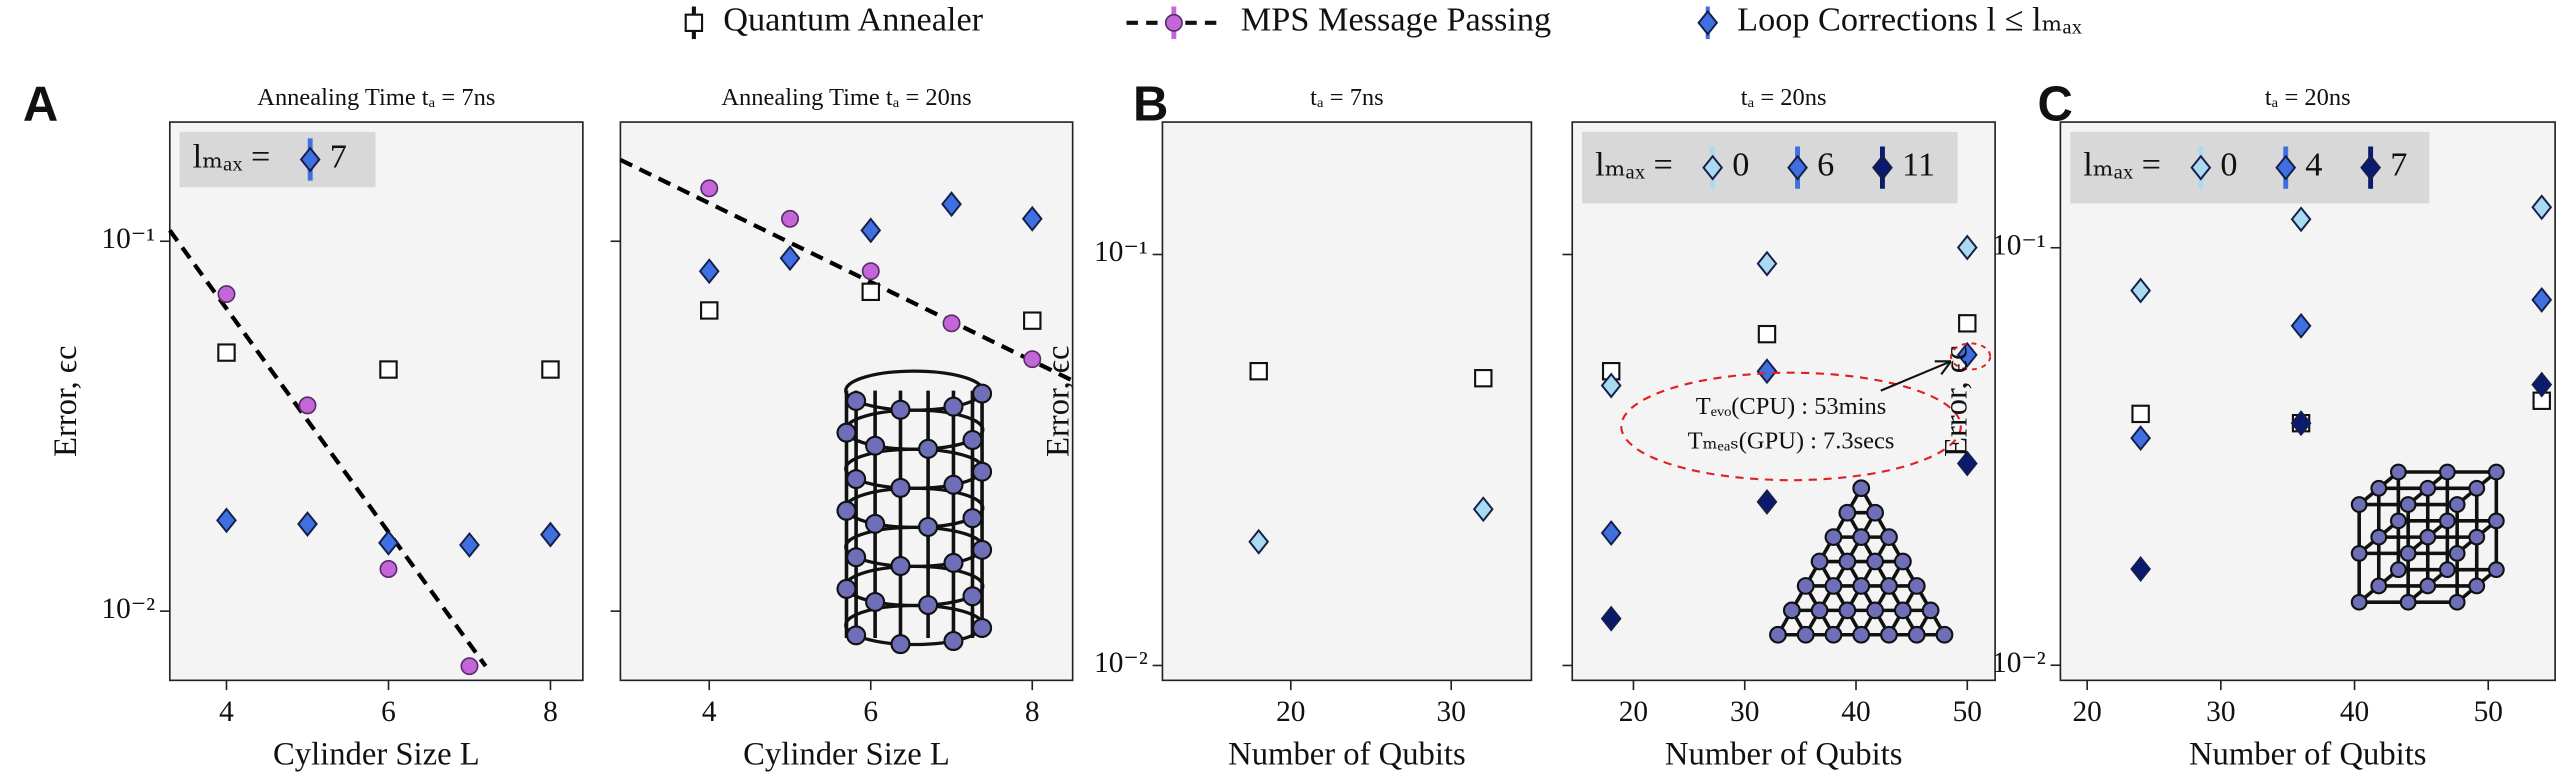  I want to click on panel-title: tₐ = 20ns, so click(2308, 97).